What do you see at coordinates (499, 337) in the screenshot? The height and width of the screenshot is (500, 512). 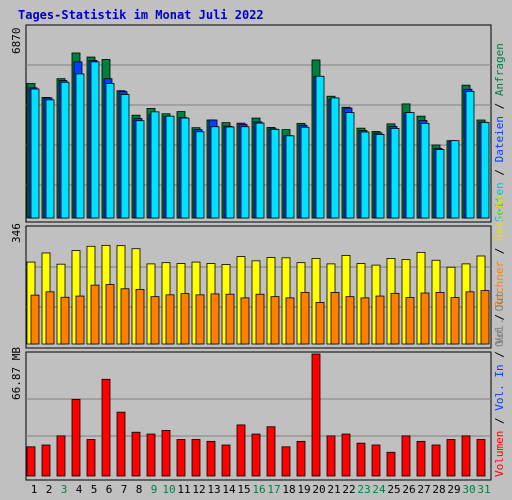 I see `legend-out: Out` at bounding box center [499, 337].